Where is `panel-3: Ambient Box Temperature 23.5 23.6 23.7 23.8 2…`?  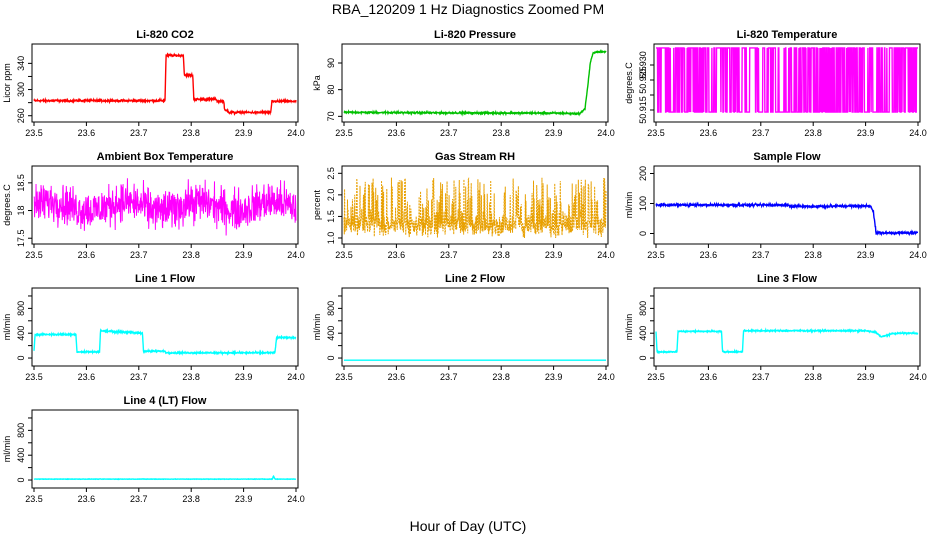 panel-3: Ambient Box Temperature 23.5 23.6 23.7 23.8 2… is located at coordinates (153, 205).